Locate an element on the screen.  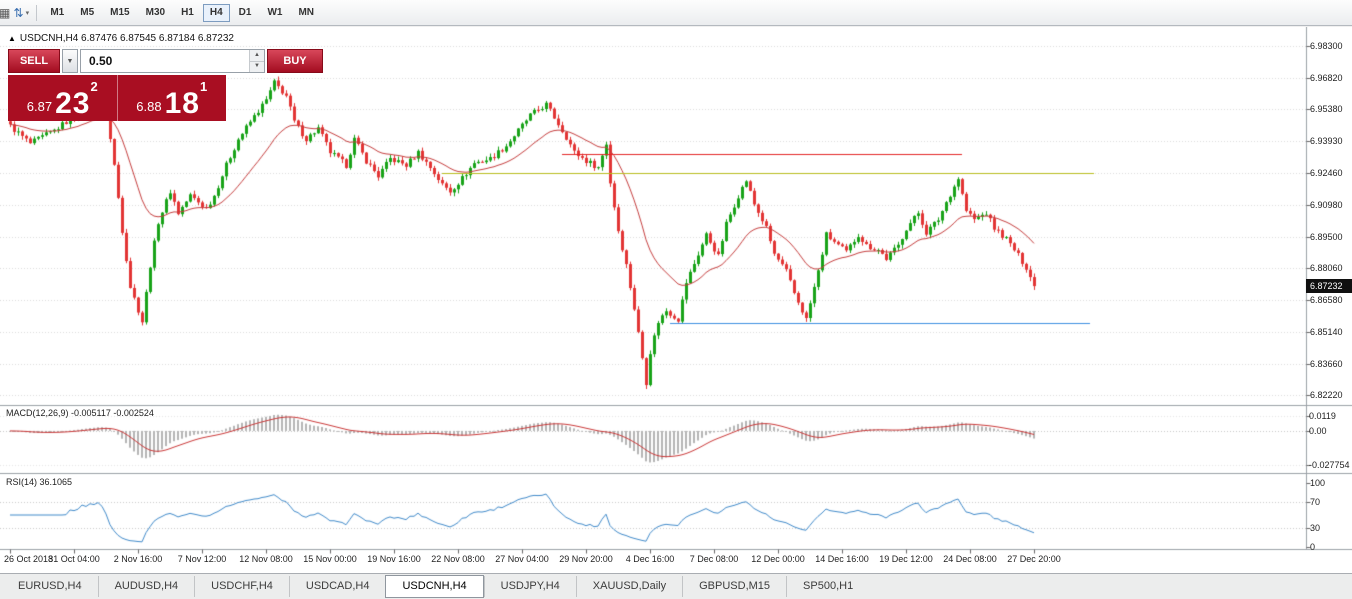
ask-quote: 6.88 18 1 is located at coordinates (171, 98).